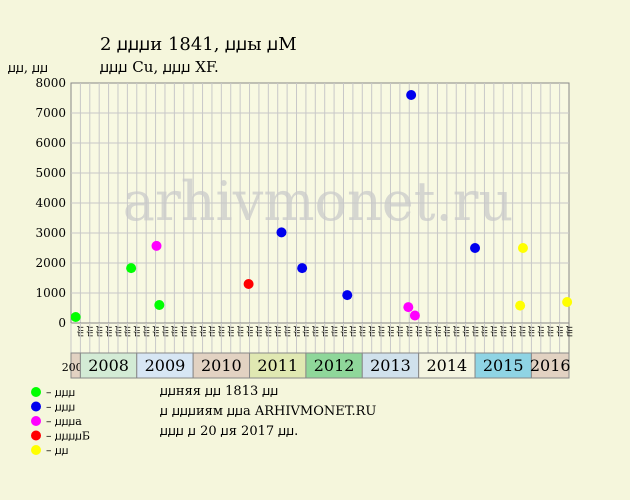 This screenshot has height=500, width=630. What do you see at coordinates (50, 263) in the screenshot?
I see `y-tick-label: 2000` at bounding box center [50, 263].